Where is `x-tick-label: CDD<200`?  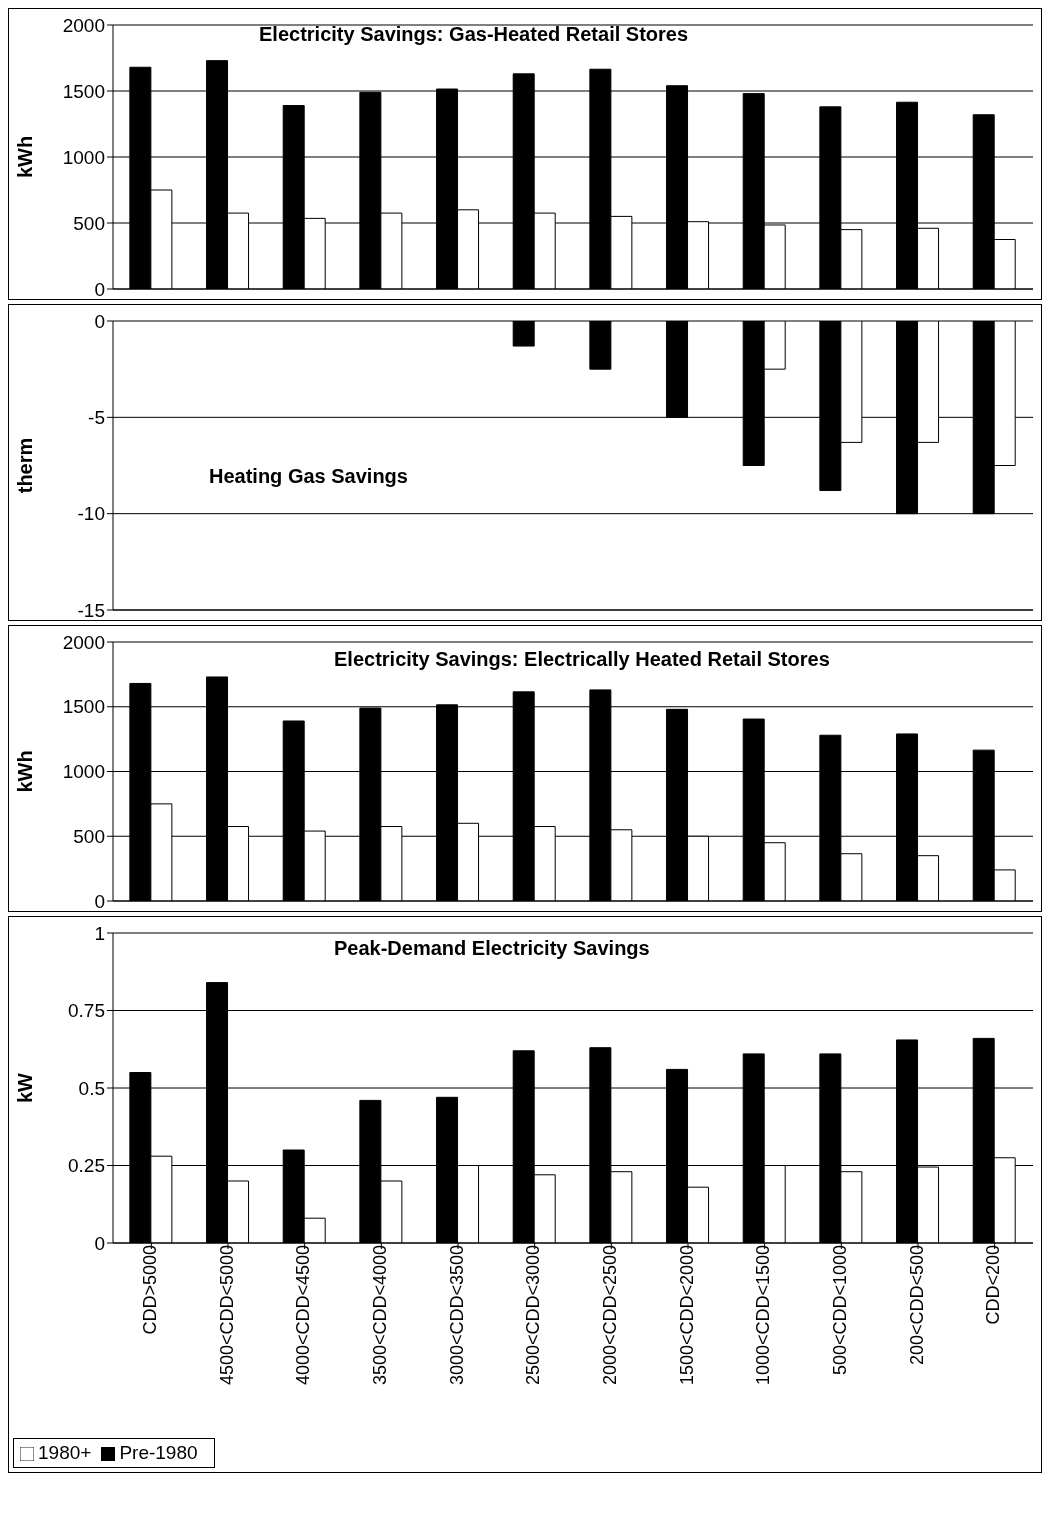
x-tick-label: CDD<200 is located at coordinates (993, 1285).